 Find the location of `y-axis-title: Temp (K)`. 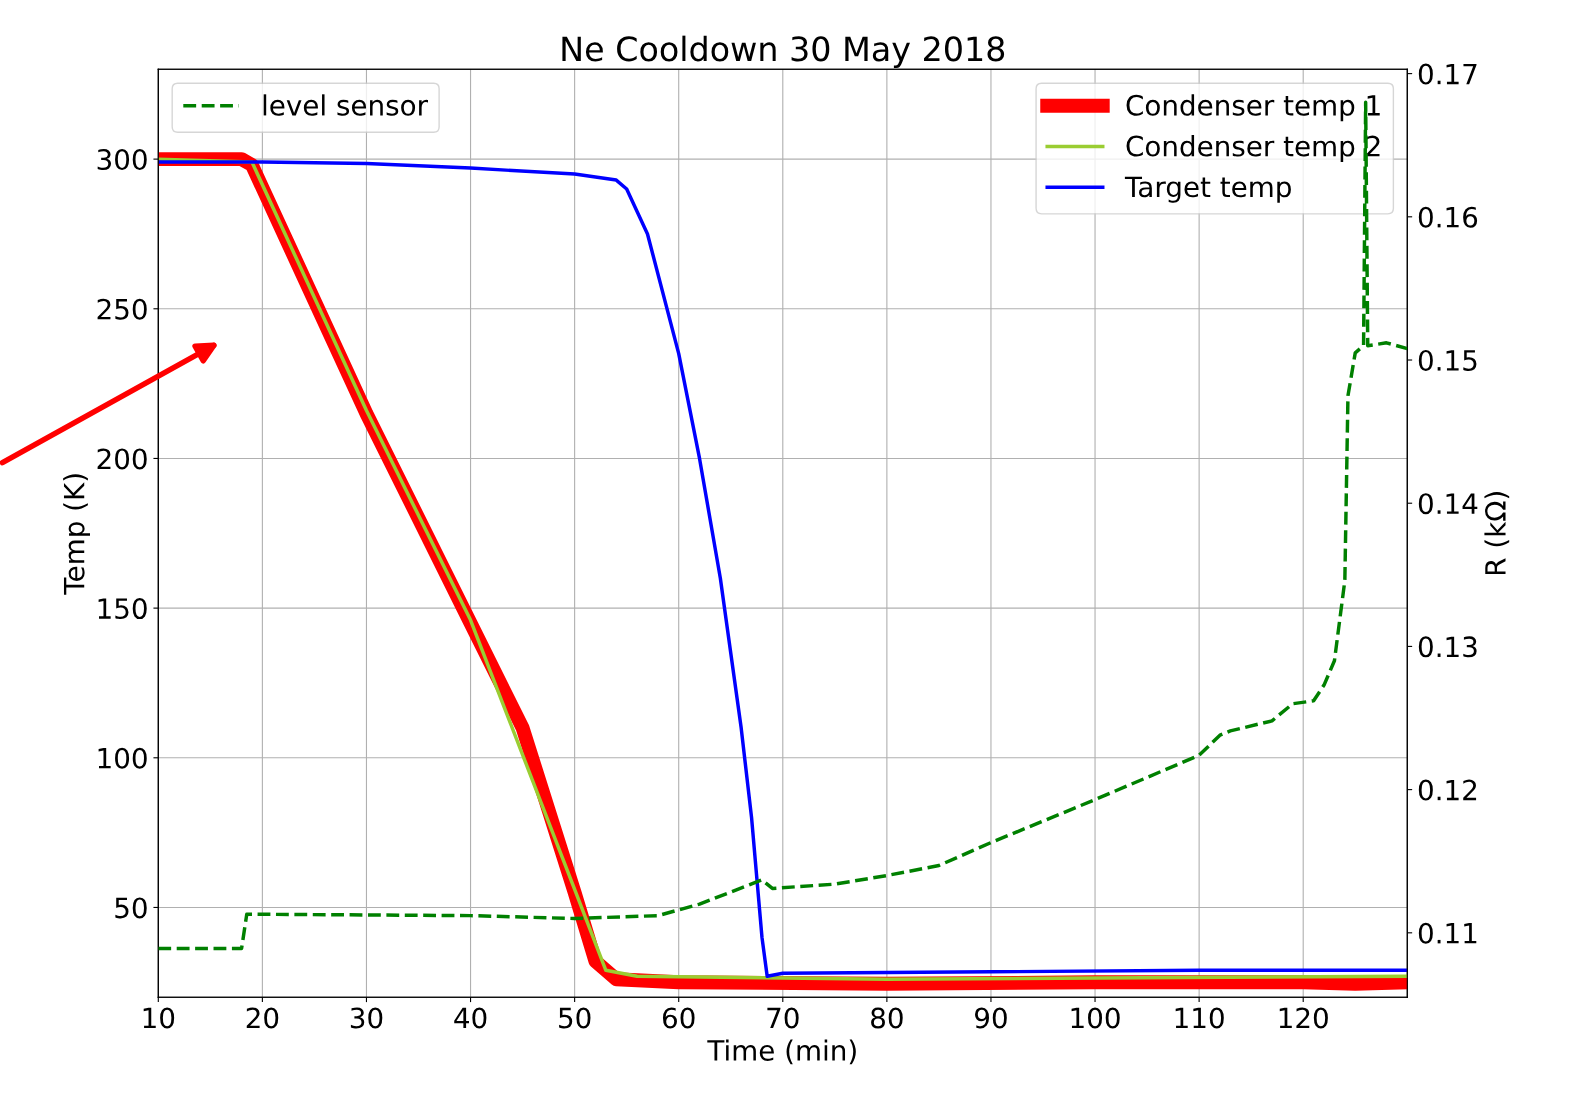

y-axis-title: Temp (K) is located at coordinates (76, 534).